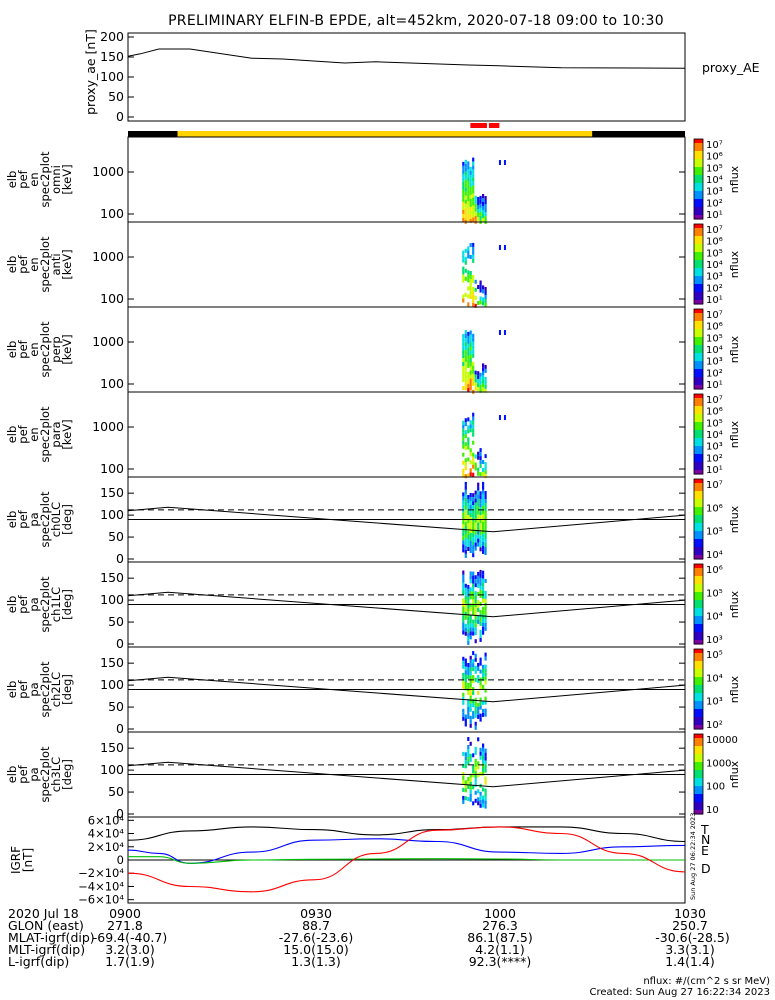 Image resolution: width=775 pixels, height=1000 pixels. I want to click on ch1LC-ylabel-word: pef, so click(23, 603).